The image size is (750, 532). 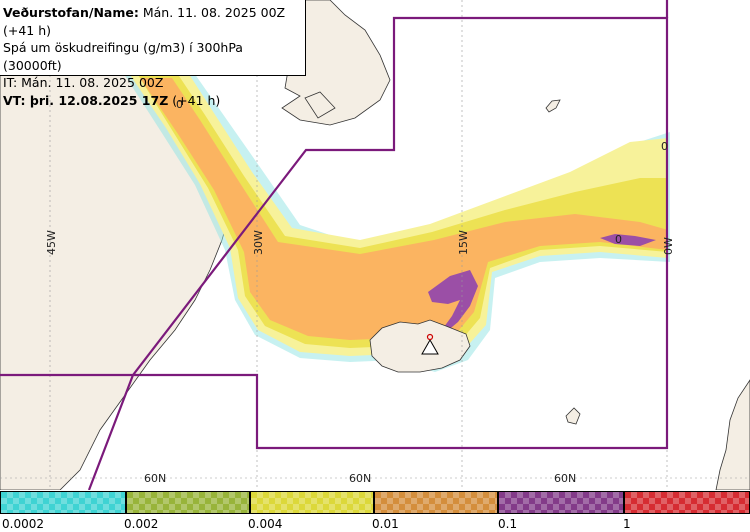 I want to click on meridian-label: 15W, so click(x=463, y=242).